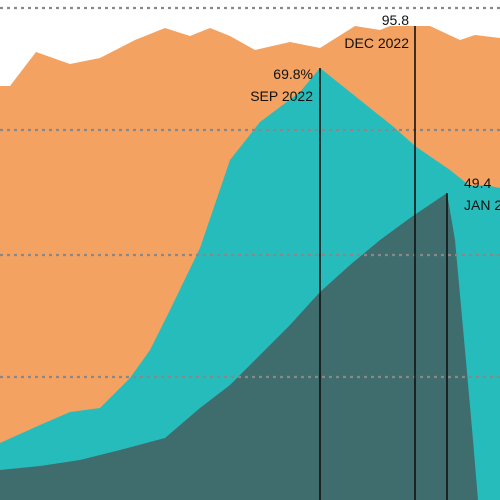  What do you see at coordinates (281, 96) in the screenshot?
I see `annotation-period-sep-2022: SEP 2022` at bounding box center [281, 96].